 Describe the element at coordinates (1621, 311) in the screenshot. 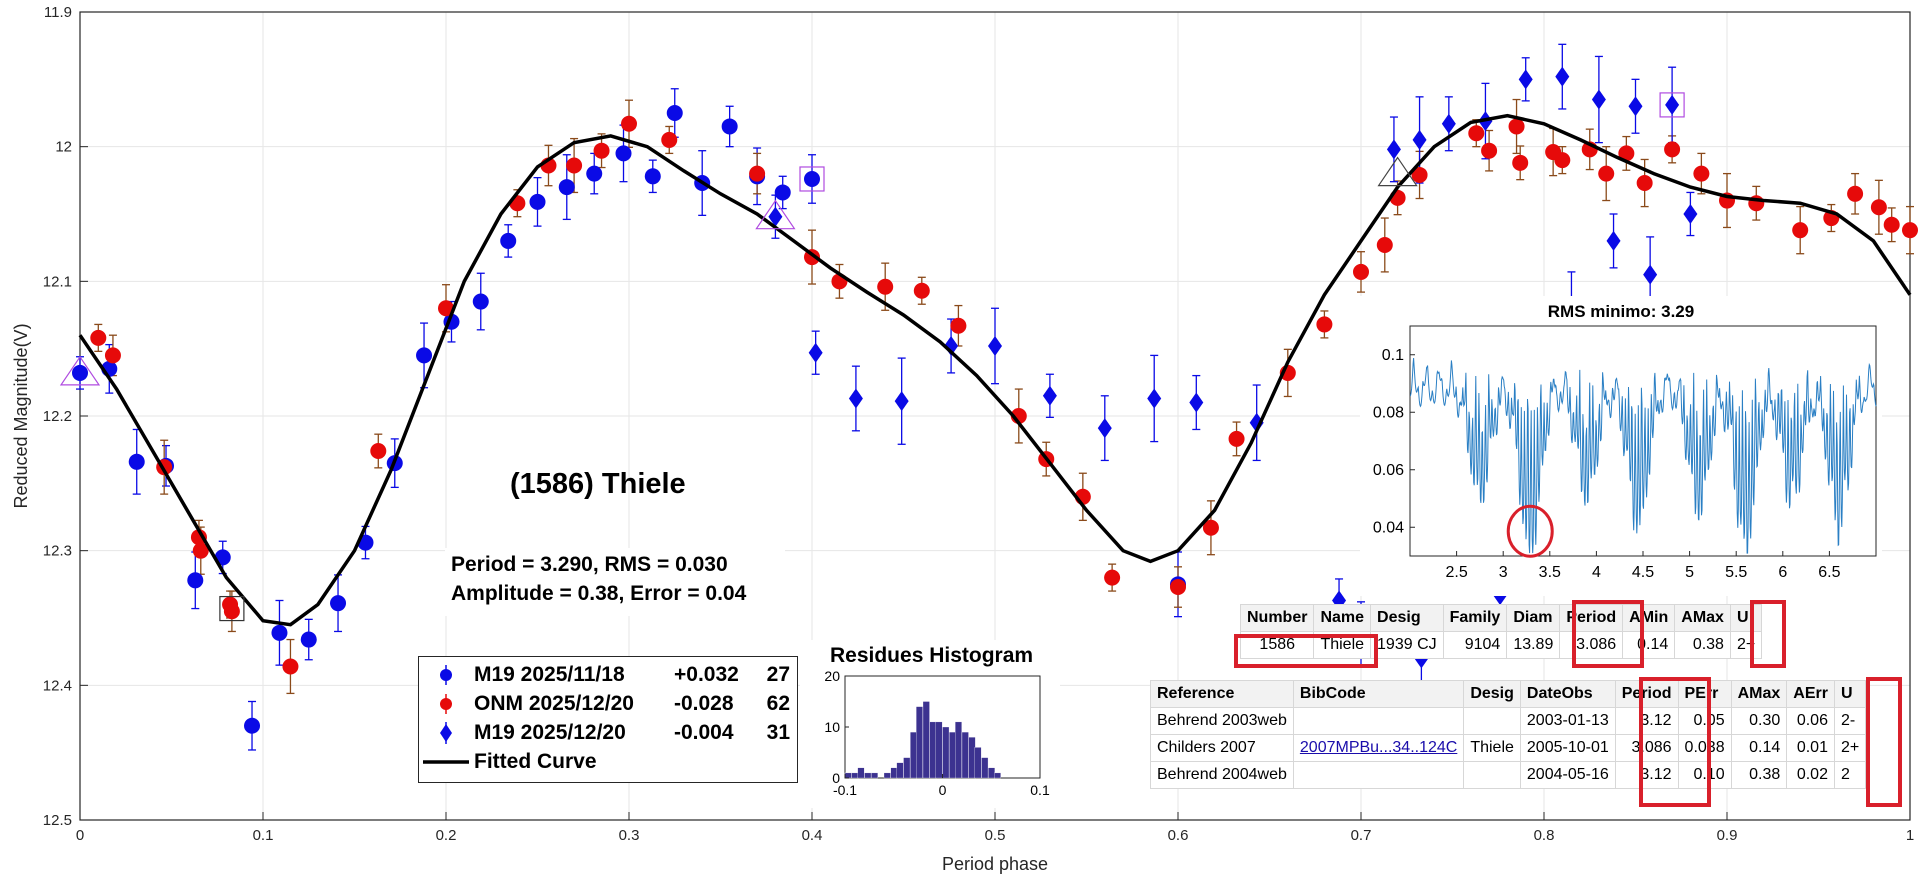

I see `periodogram-title: RMS minimo: 3.29` at that location.